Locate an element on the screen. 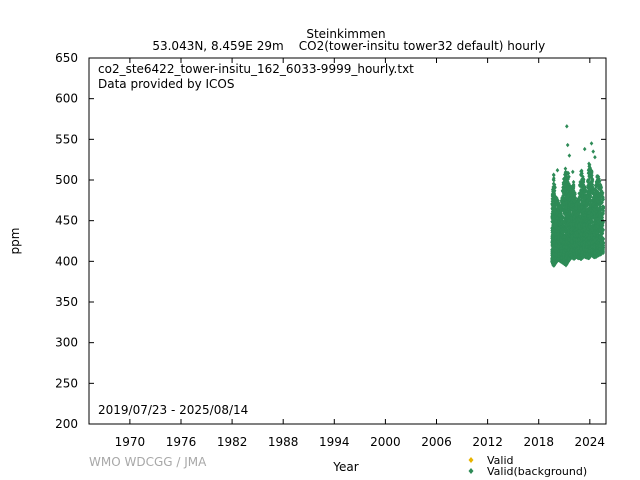 This screenshot has height=480, width=640. x-tick-label: 2018 is located at coordinates (538, 442).